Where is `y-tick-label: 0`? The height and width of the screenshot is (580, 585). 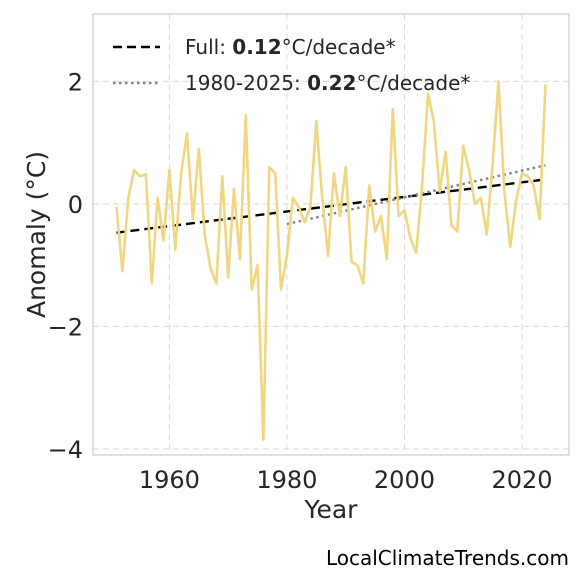 y-tick-label: 0 is located at coordinates (75, 205).